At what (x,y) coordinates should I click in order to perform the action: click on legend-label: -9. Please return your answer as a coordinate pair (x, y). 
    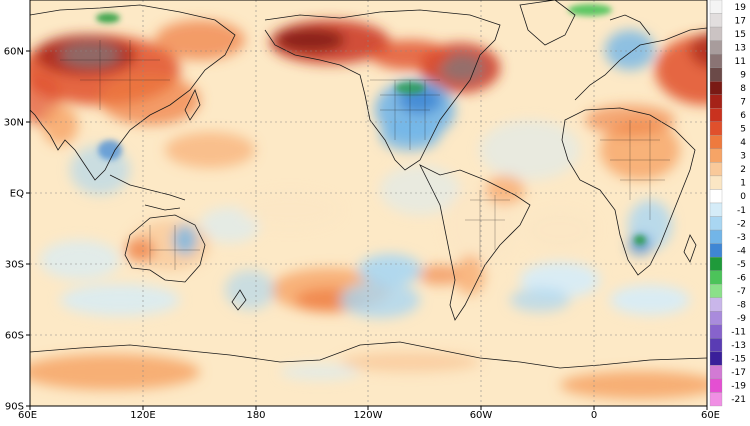
    Looking at the image, I should click on (741, 319).